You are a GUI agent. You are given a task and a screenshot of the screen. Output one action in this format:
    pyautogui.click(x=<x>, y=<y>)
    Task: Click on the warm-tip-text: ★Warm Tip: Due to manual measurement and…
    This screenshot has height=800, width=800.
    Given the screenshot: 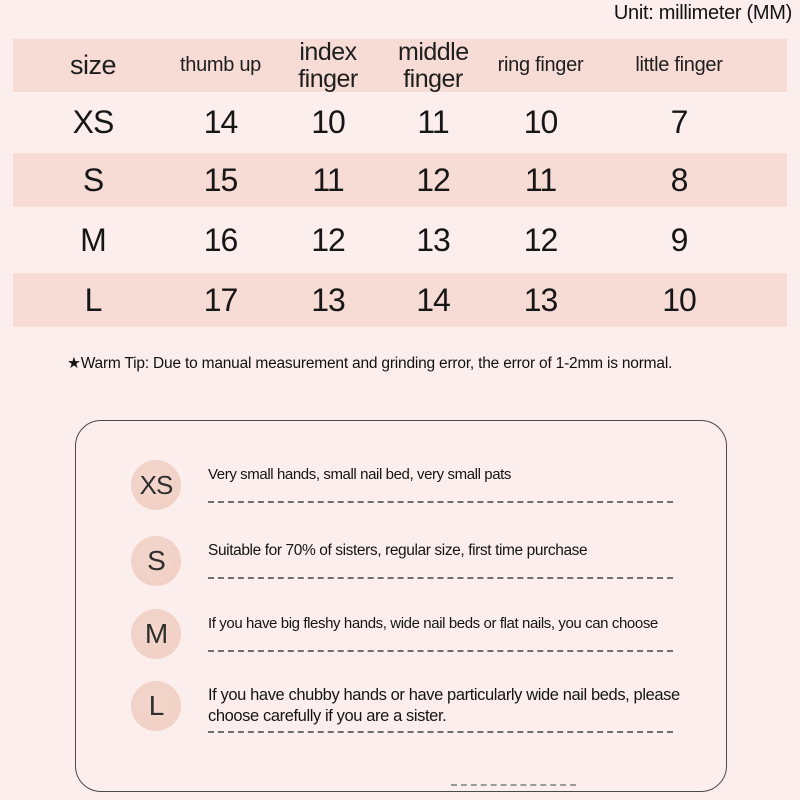 What is the action you would take?
    pyautogui.click(x=370, y=363)
    